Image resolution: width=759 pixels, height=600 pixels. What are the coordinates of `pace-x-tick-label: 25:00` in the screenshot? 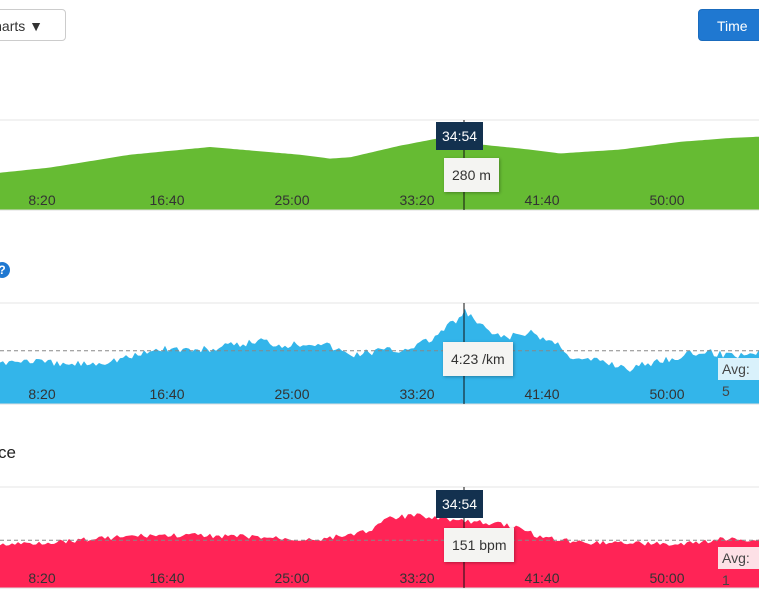 It's located at (291, 394).